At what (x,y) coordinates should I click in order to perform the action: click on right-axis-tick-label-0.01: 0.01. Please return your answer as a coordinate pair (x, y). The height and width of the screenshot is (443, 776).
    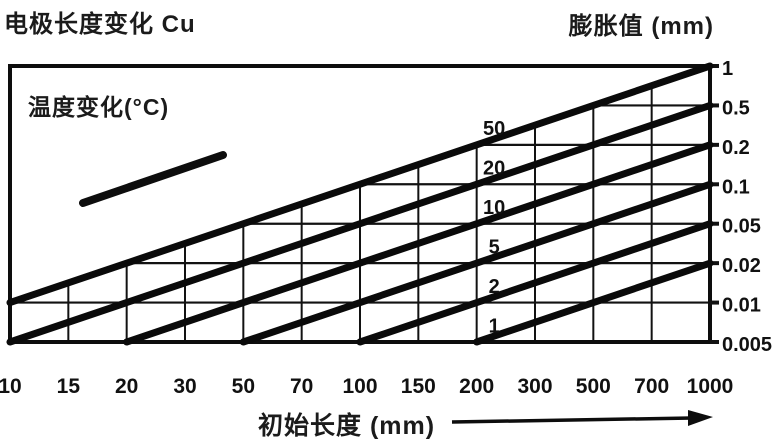
    Looking at the image, I should click on (741, 306).